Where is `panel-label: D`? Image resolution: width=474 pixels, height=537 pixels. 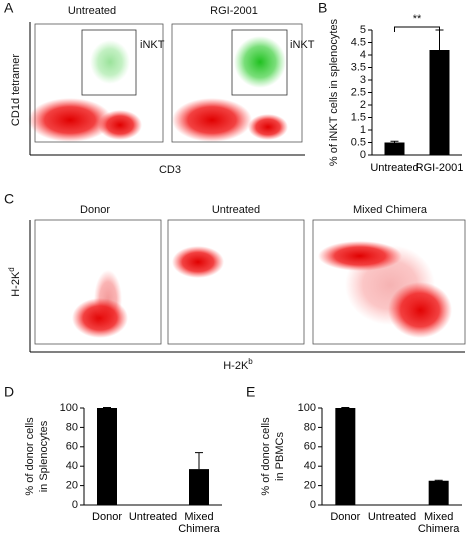
panel-label: D is located at coordinates (9, 392).